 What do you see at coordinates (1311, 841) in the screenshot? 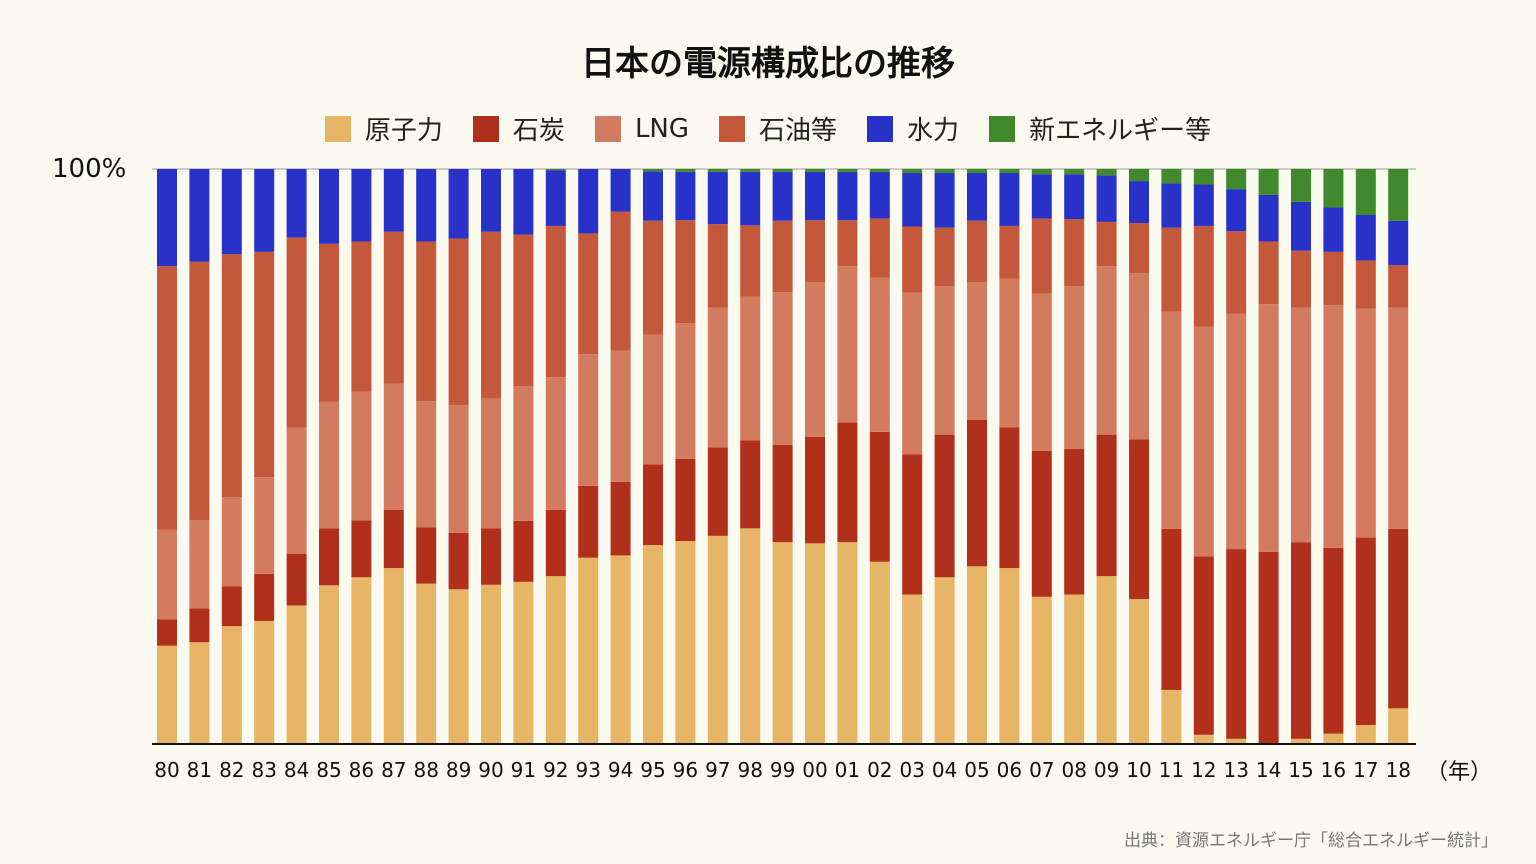
I see `source-note: 出典：資源エネルギー庁「総合エネルギー統計」` at bounding box center [1311, 841].